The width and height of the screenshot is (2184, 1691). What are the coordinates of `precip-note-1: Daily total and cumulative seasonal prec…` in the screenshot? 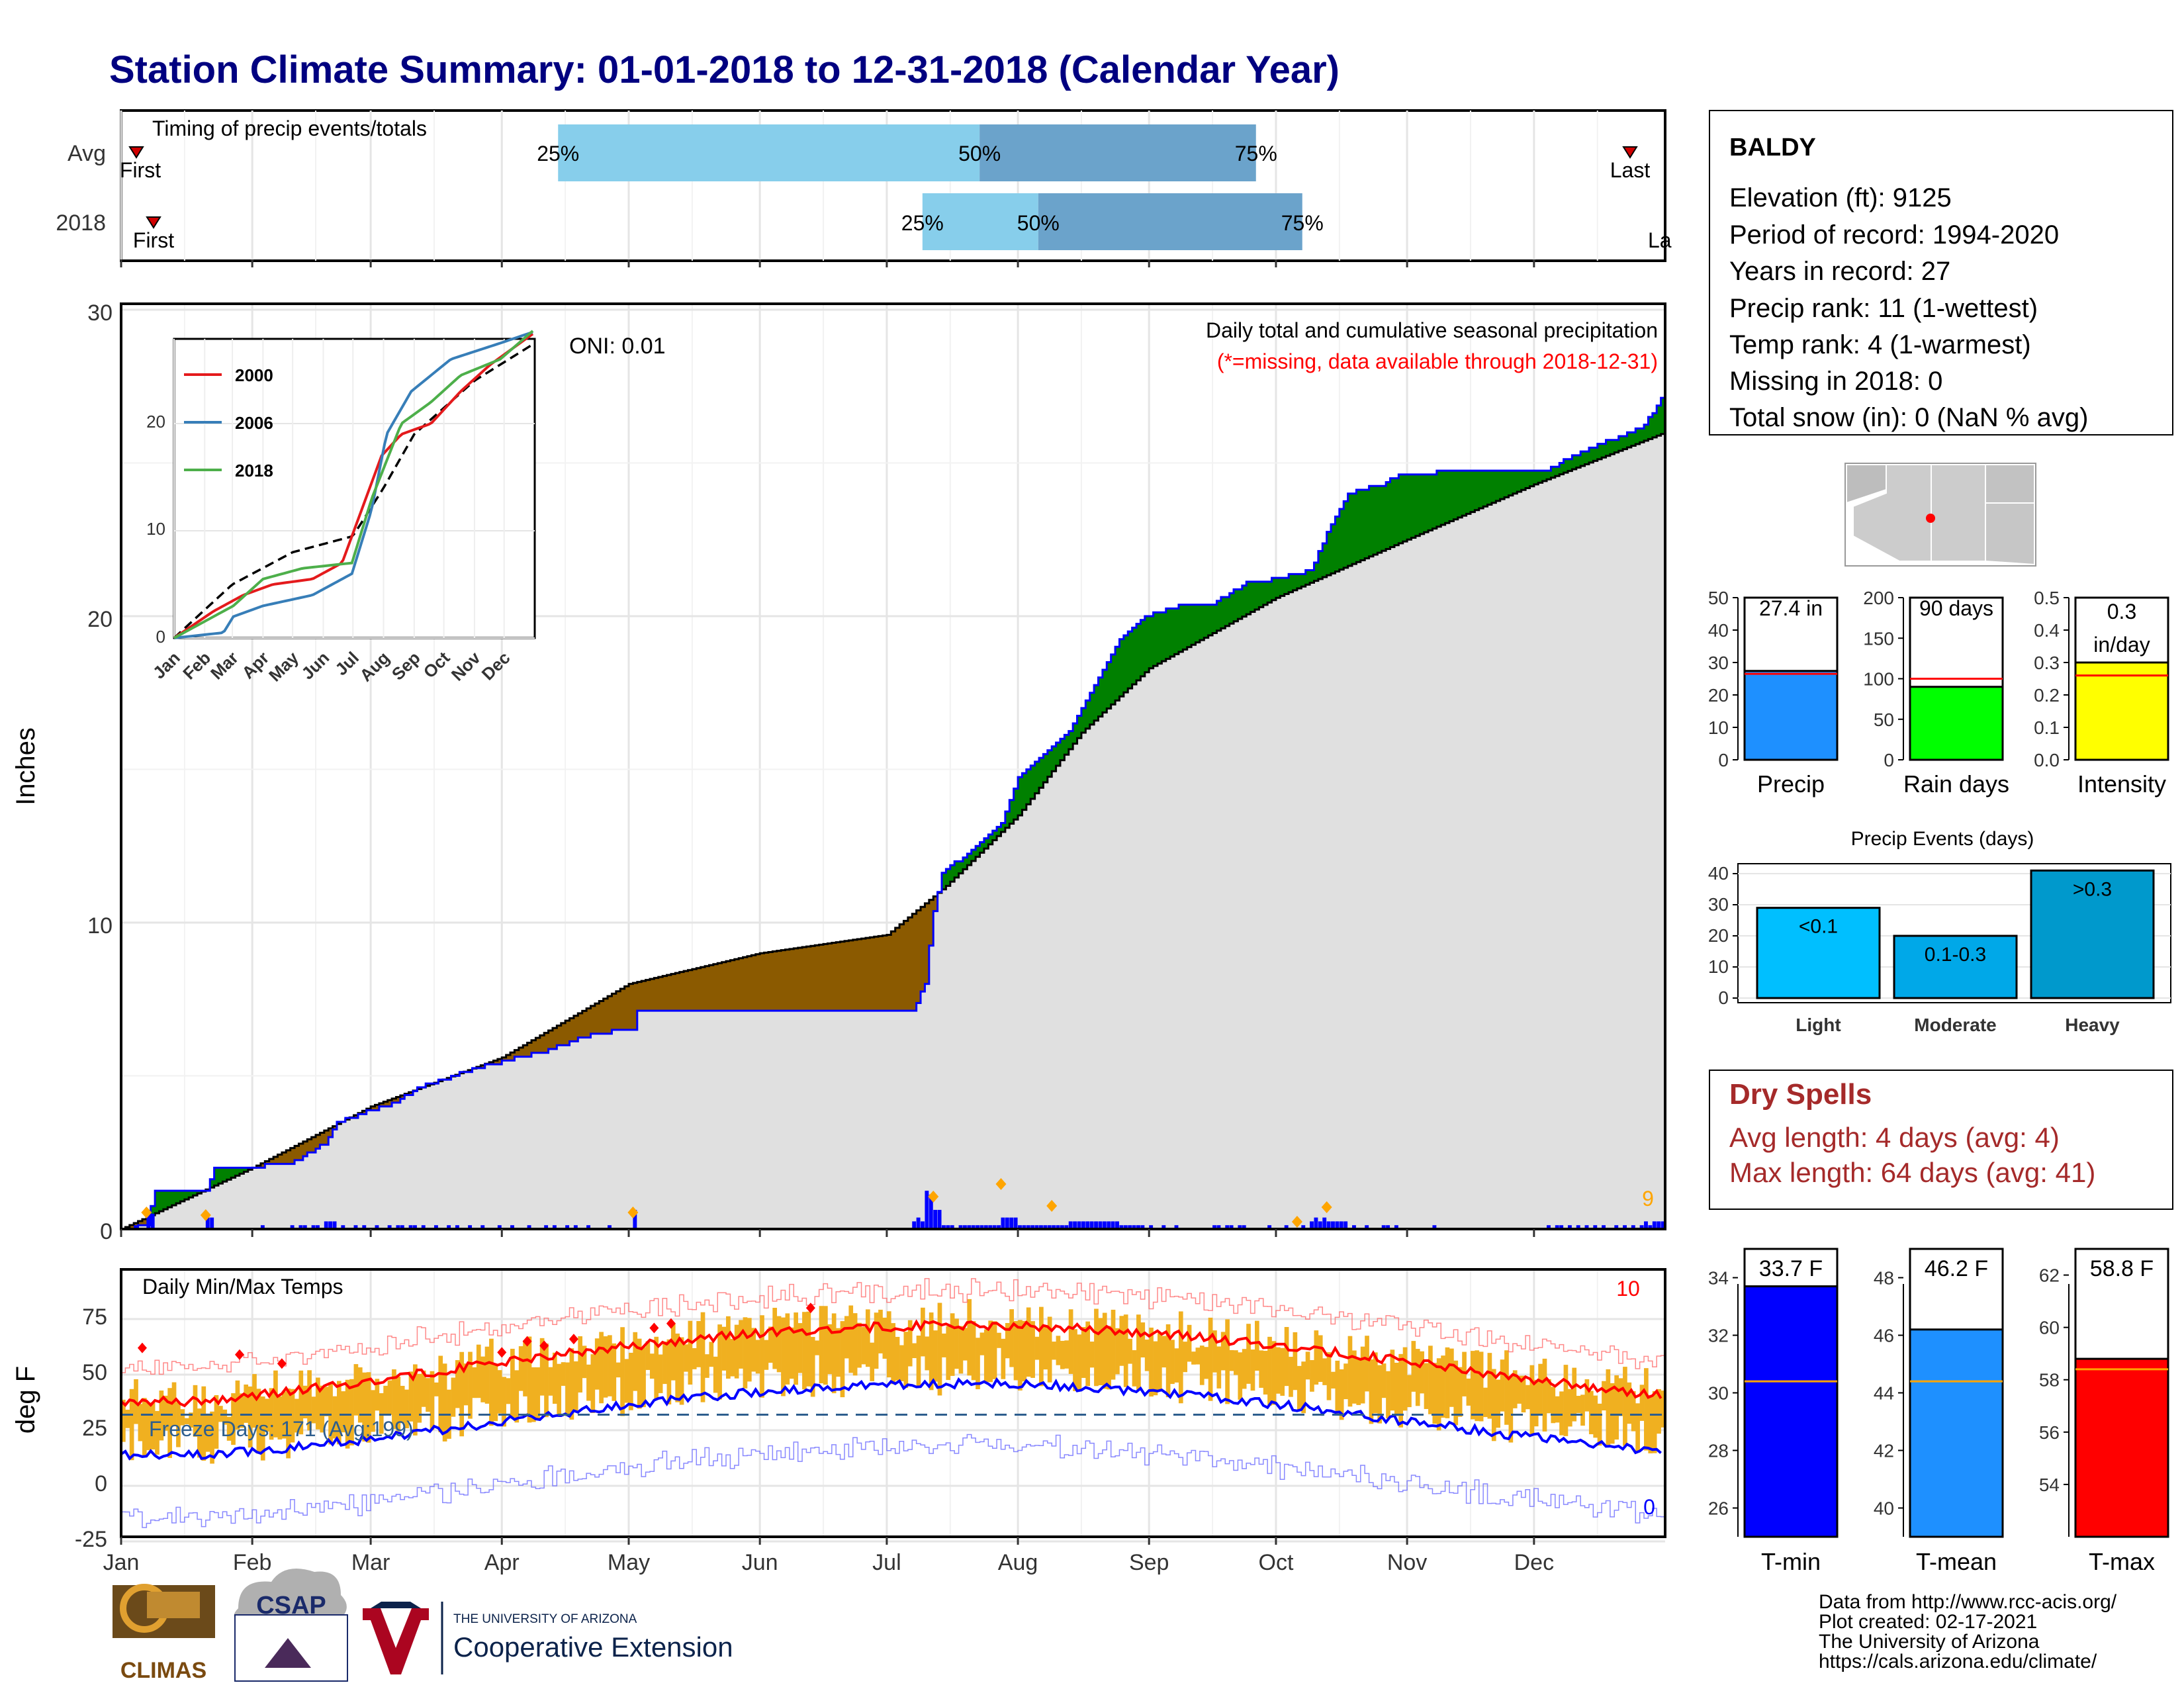 It's located at (1432, 330).